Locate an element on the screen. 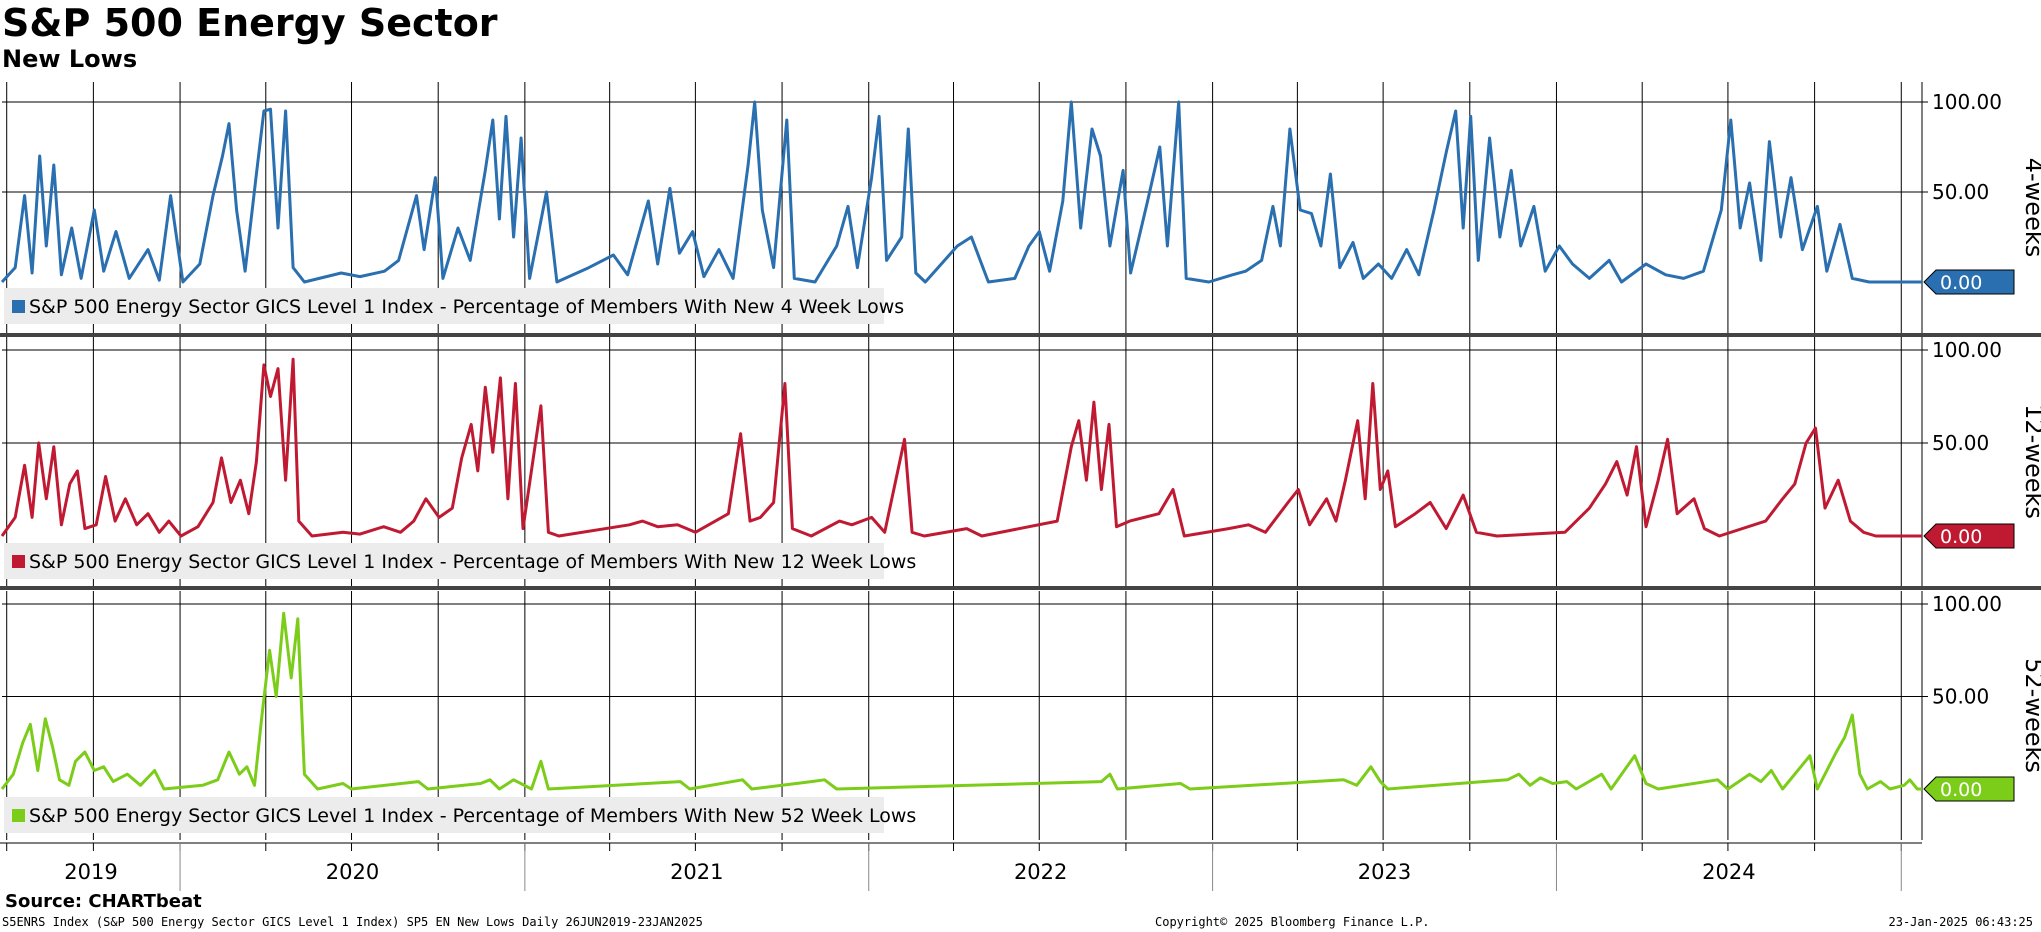  panel-axis-label: 4-weeks is located at coordinates (2030, 208).